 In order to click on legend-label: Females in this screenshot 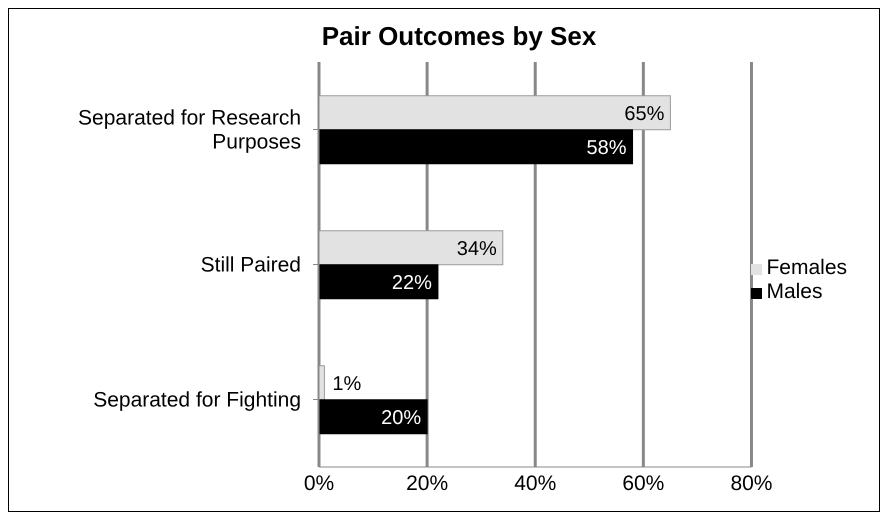, I will do `click(806, 267)`.